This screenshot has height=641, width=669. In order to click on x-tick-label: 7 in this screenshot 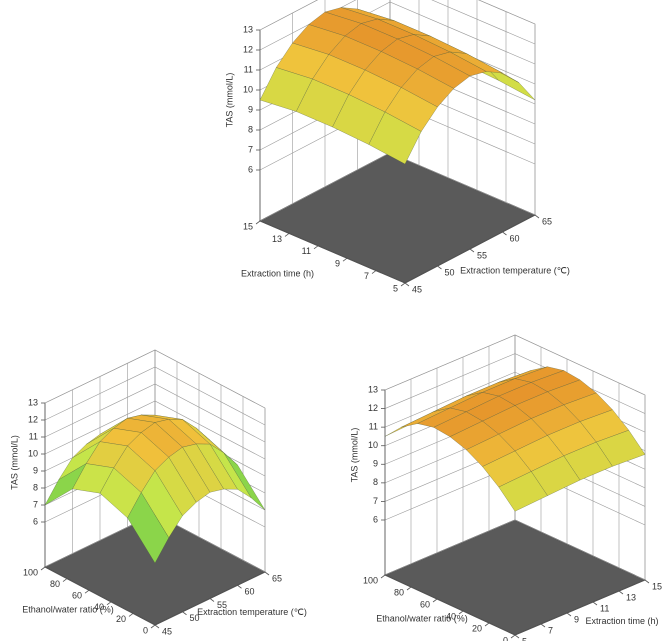, I will do `click(550, 630)`.